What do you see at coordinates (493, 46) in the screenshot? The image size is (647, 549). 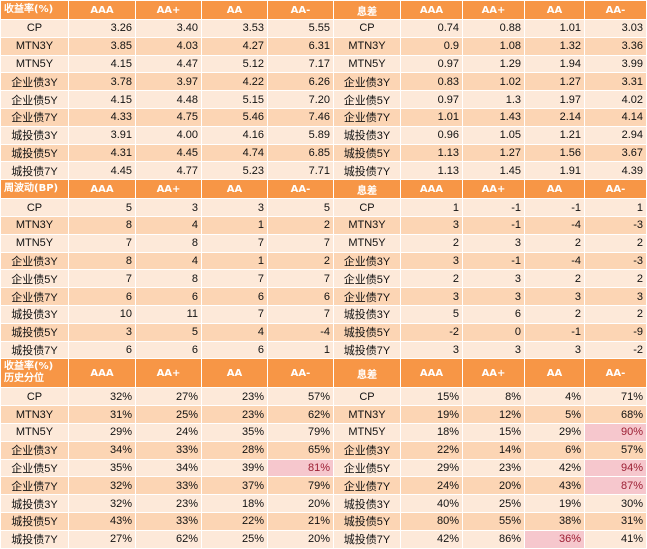 I see `spread-cell: 1.08` at bounding box center [493, 46].